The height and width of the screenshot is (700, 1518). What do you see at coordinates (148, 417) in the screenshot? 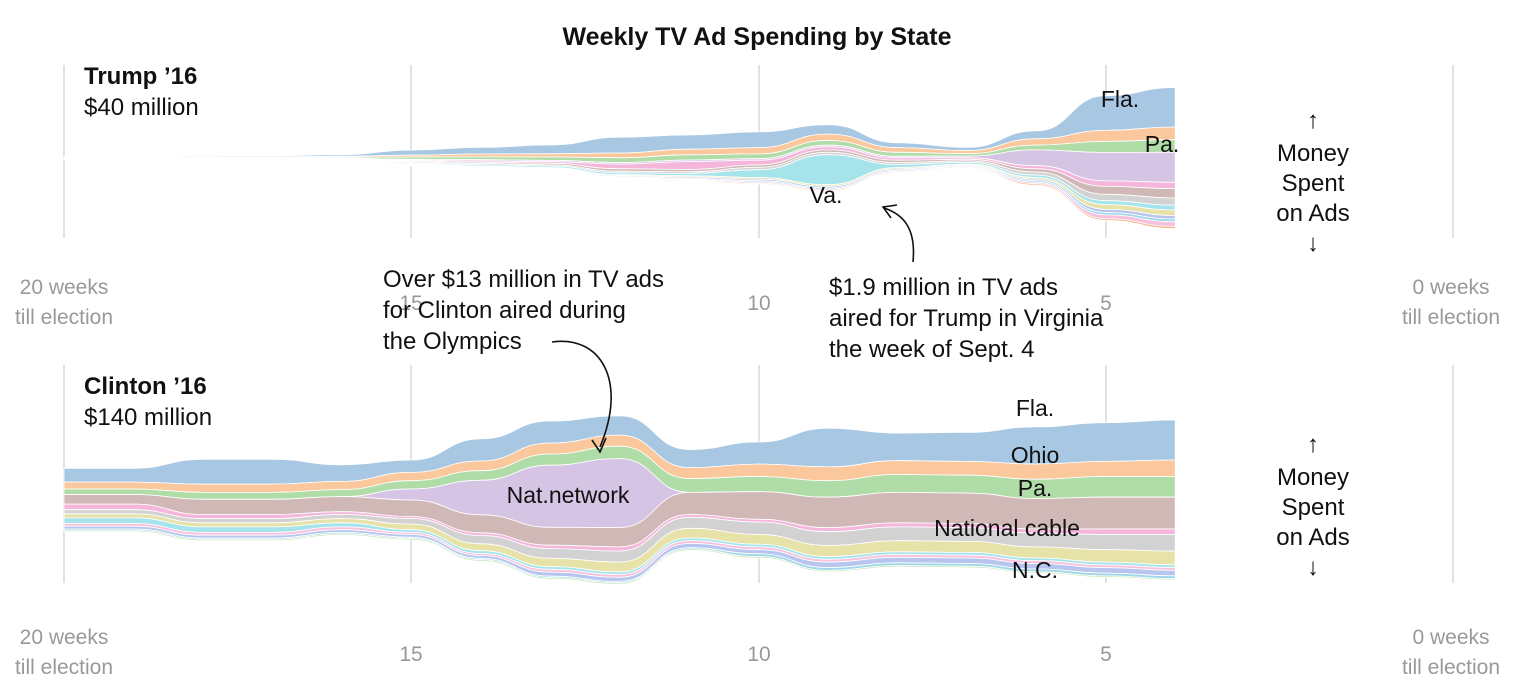
I see `clinton-panel-total: $140 million` at bounding box center [148, 417].